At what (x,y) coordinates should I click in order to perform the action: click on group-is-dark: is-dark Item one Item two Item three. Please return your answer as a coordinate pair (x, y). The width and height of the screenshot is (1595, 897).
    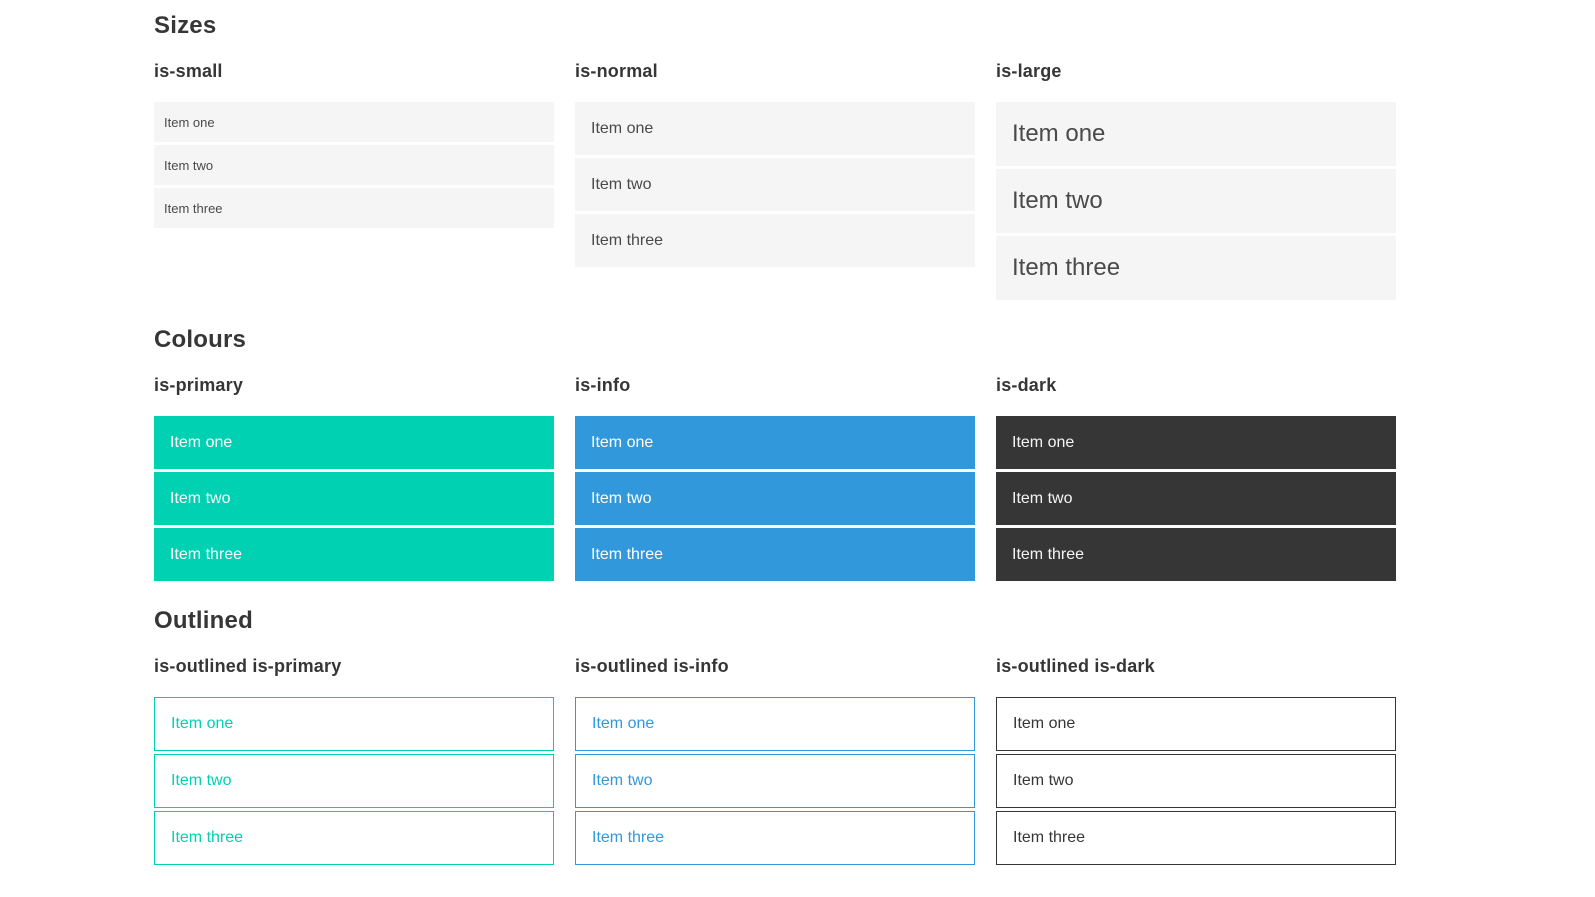
    Looking at the image, I should click on (1196, 480).